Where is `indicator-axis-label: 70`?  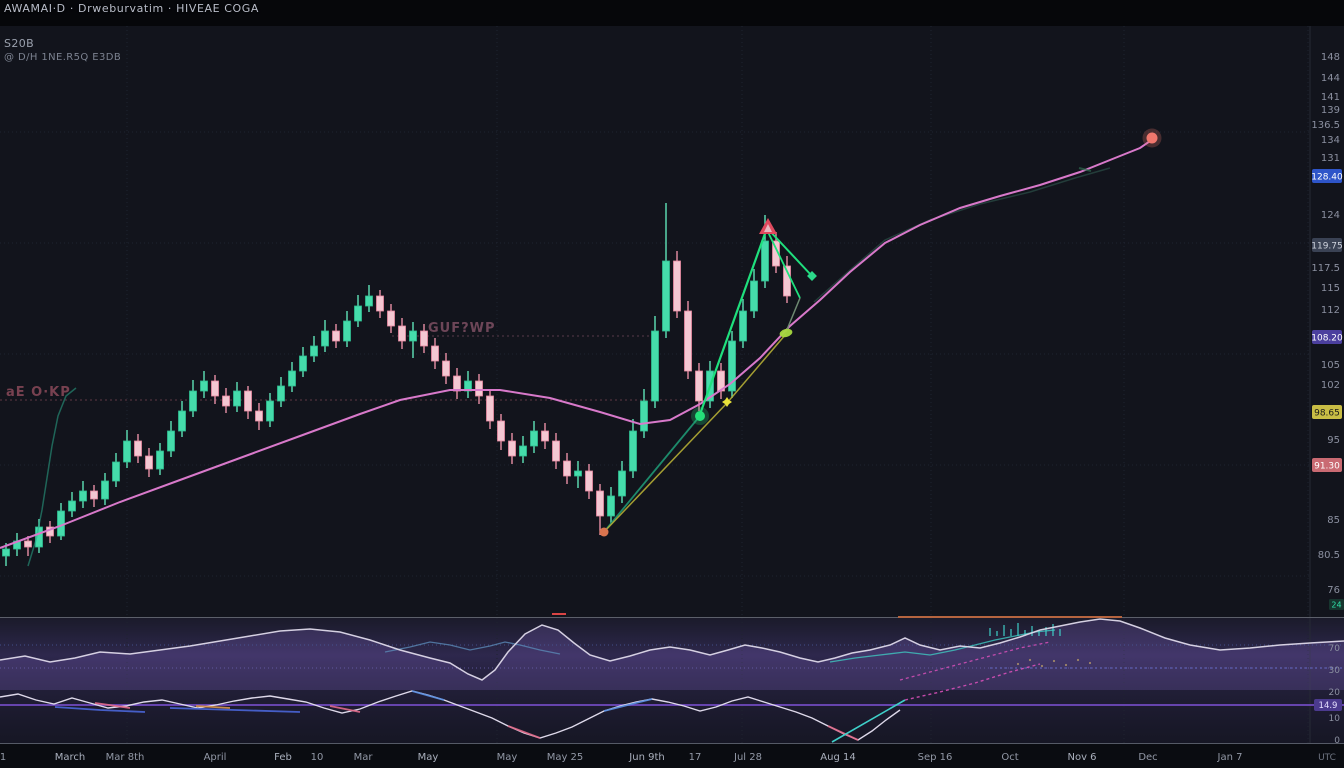
indicator-axis-label: 70 is located at coordinates (1335, 649).